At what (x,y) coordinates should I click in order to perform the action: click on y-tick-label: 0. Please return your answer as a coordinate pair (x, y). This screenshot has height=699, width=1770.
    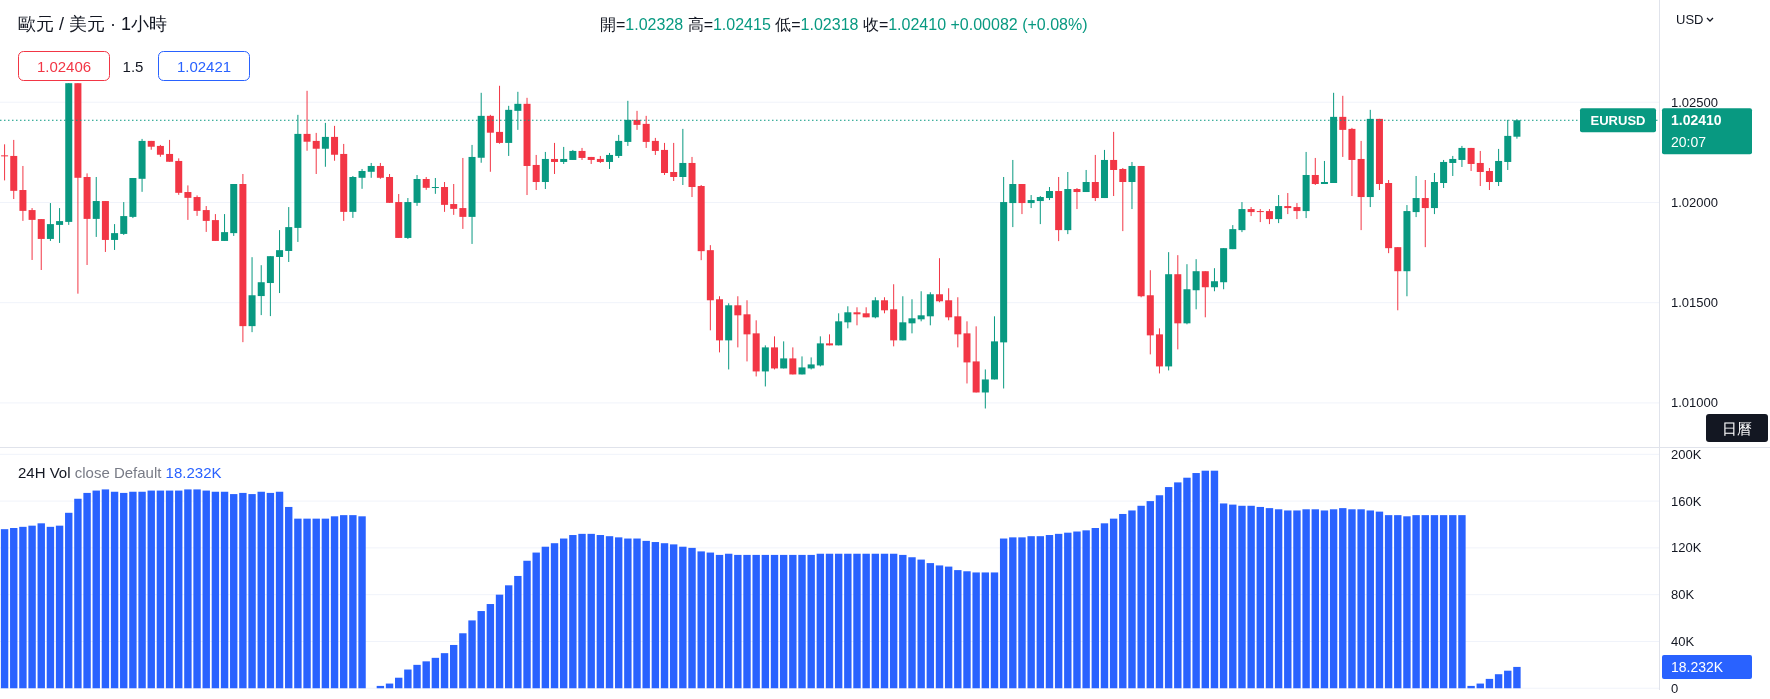
    Looking at the image, I should click on (1675, 688).